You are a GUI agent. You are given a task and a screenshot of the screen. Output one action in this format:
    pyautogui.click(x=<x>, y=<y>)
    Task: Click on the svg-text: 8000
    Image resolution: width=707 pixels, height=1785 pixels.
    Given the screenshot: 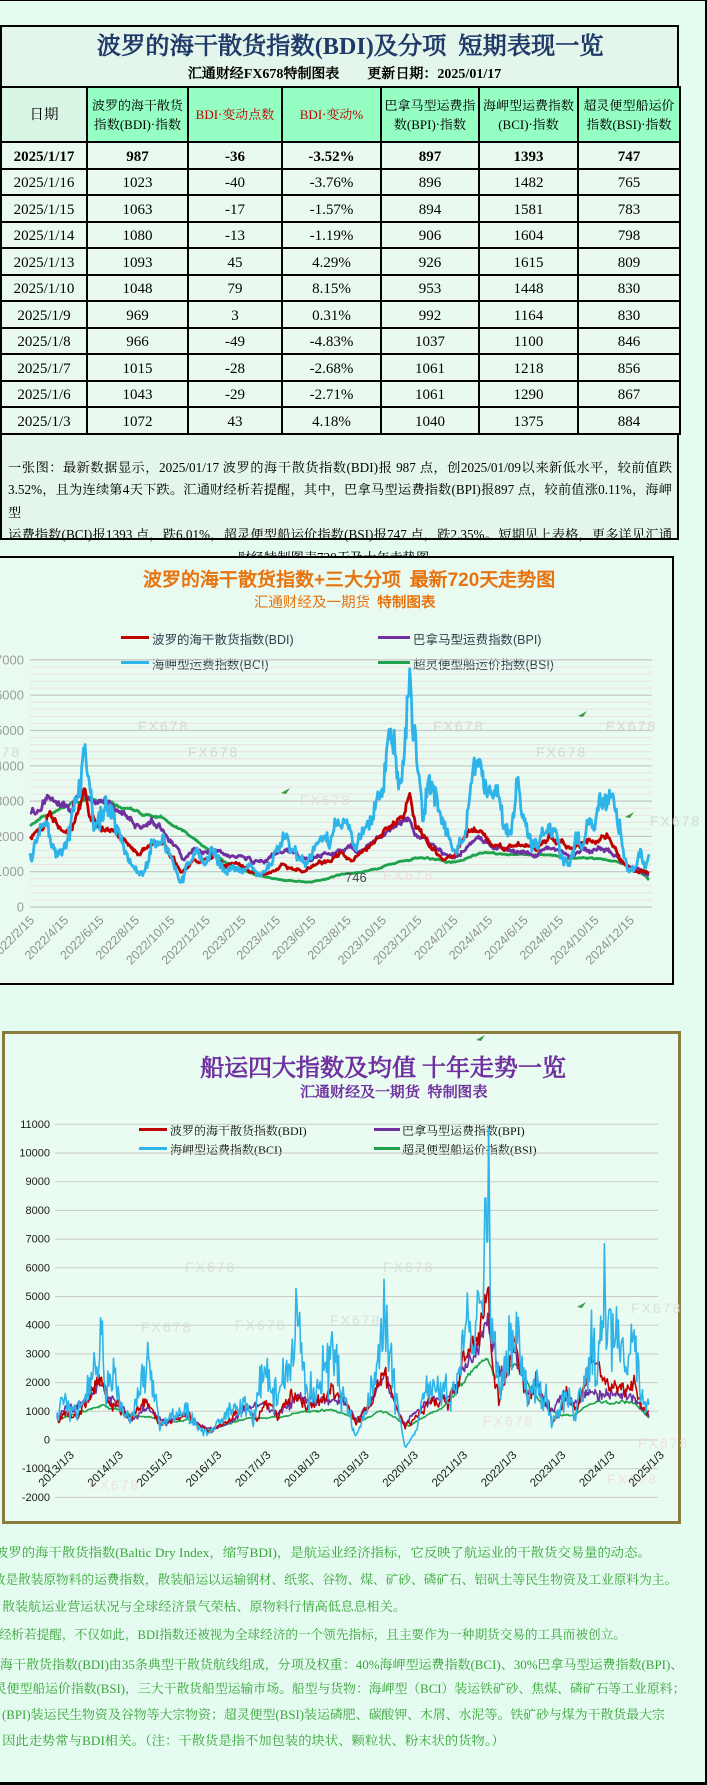 What is the action you would take?
    pyautogui.click(x=38, y=1211)
    